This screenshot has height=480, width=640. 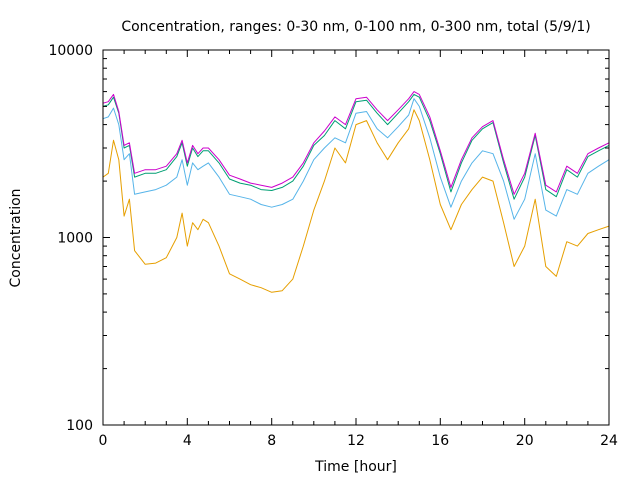 I want to click on x-tick-label: 20, so click(x=525, y=441).